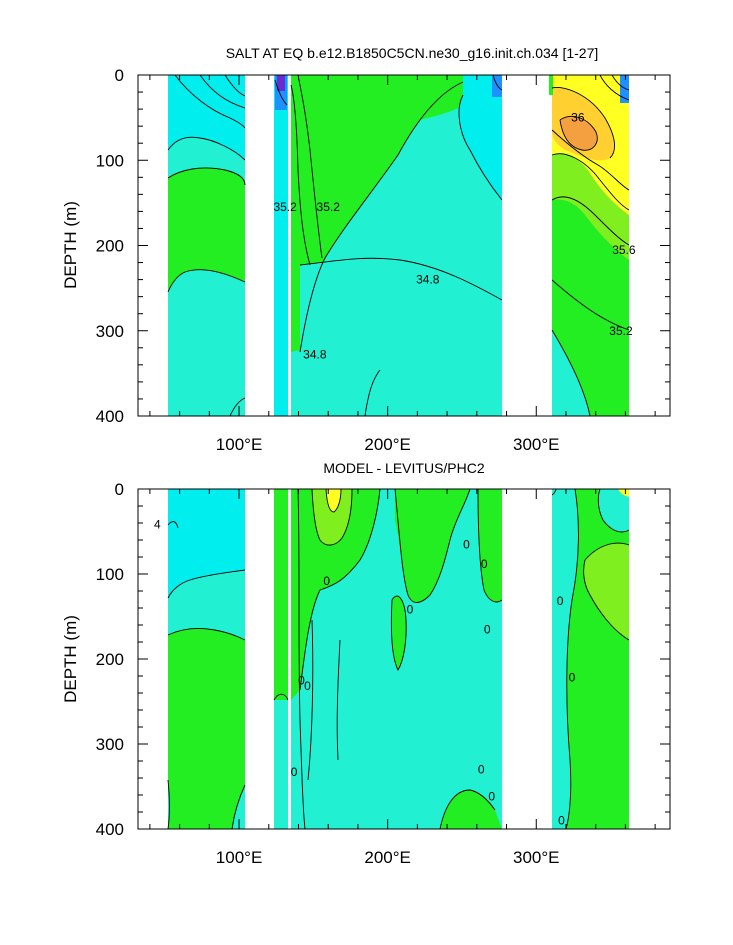  Describe the element at coordinates (110, 659) in the screenshot. I see `y-tick-label: 200` at that location.